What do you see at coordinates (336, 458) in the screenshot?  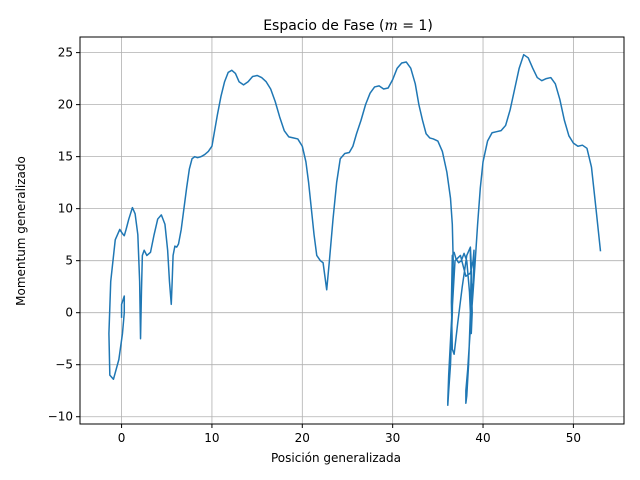 I see `x-axis-label: Posición generalizada` at bounding box center [336, 458].